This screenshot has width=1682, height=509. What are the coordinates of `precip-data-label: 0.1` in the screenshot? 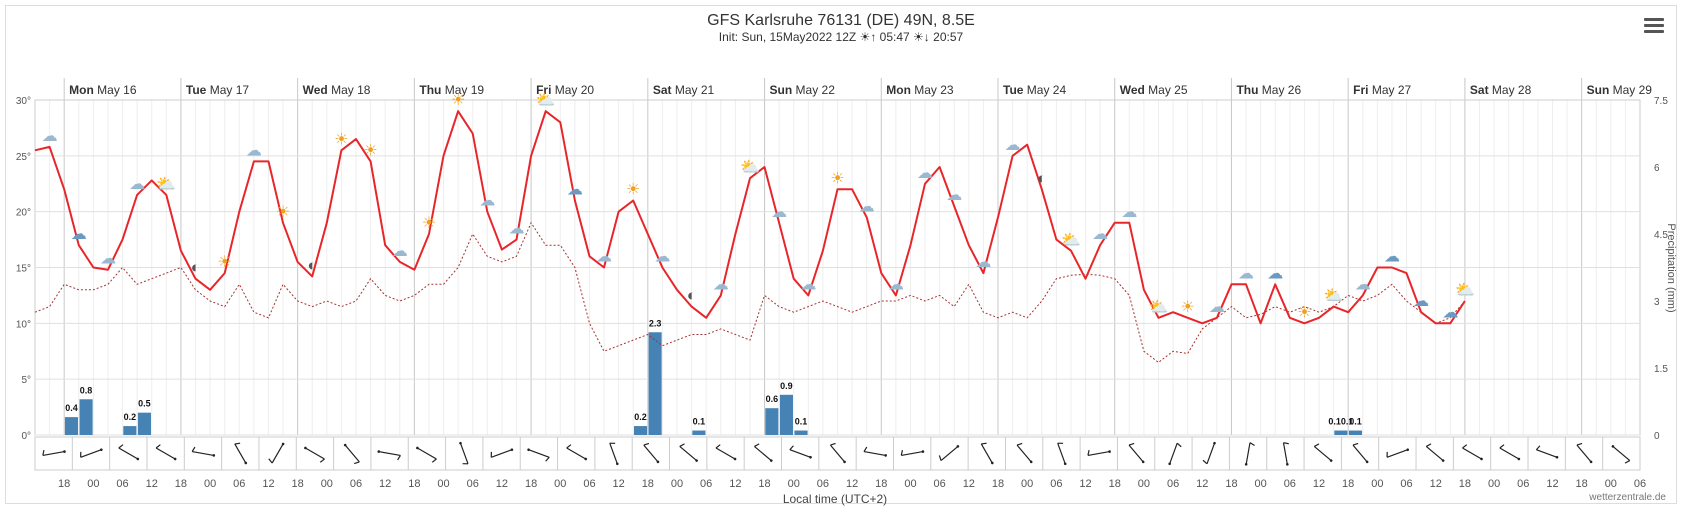 It's located at (699, 422).